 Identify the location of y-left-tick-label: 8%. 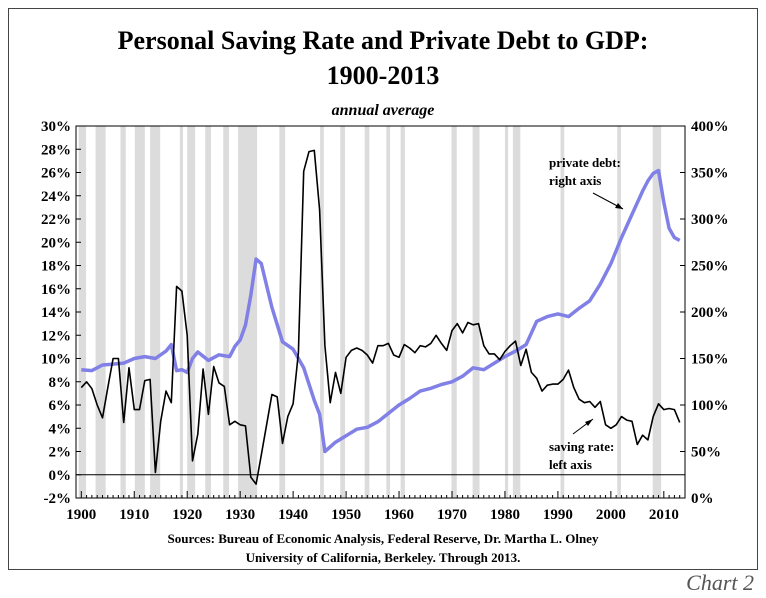
(60, 383).